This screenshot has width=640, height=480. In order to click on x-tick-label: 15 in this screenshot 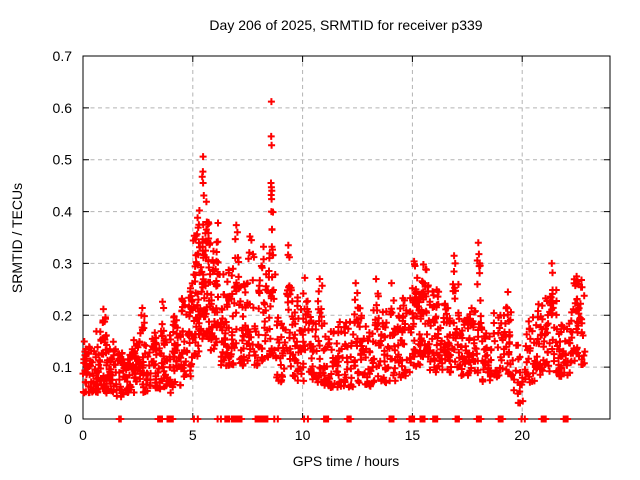, I will do `click(413, 435)`.